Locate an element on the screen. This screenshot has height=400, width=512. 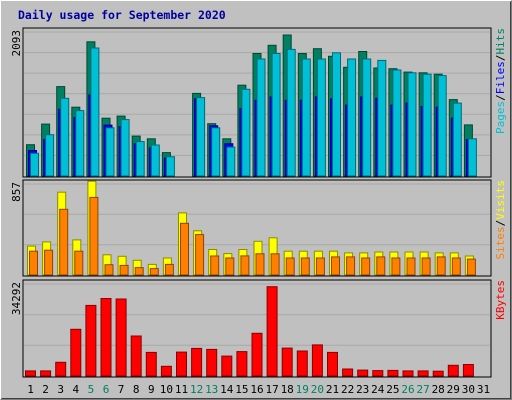
x-tick-label: 23 is located at coordinates (362, 389).